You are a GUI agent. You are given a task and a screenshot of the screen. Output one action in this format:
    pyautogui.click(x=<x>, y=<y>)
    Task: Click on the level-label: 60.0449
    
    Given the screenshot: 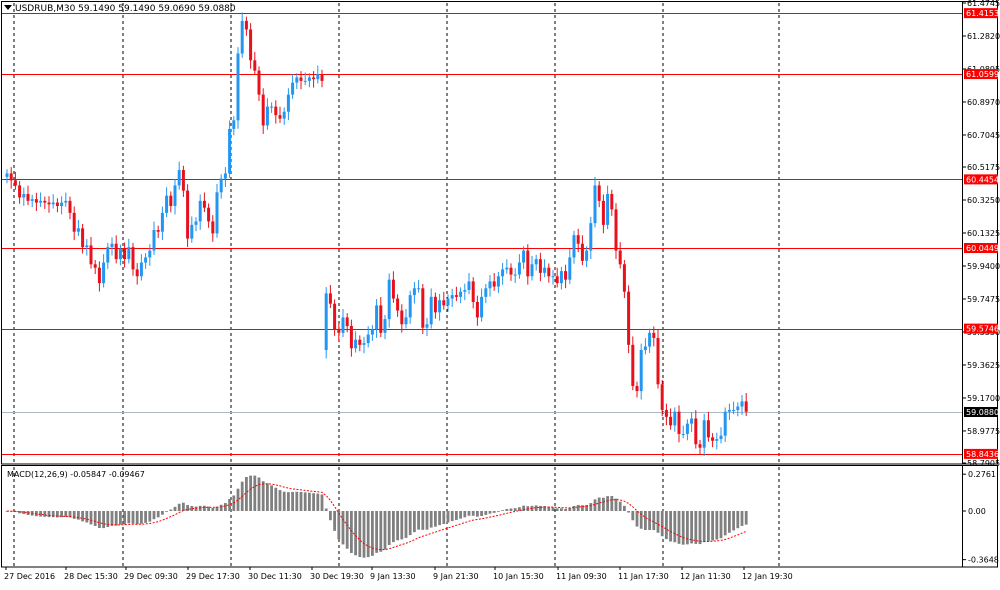 What is the action you would take?
    pyautogui.click(x=982, y=248)
    